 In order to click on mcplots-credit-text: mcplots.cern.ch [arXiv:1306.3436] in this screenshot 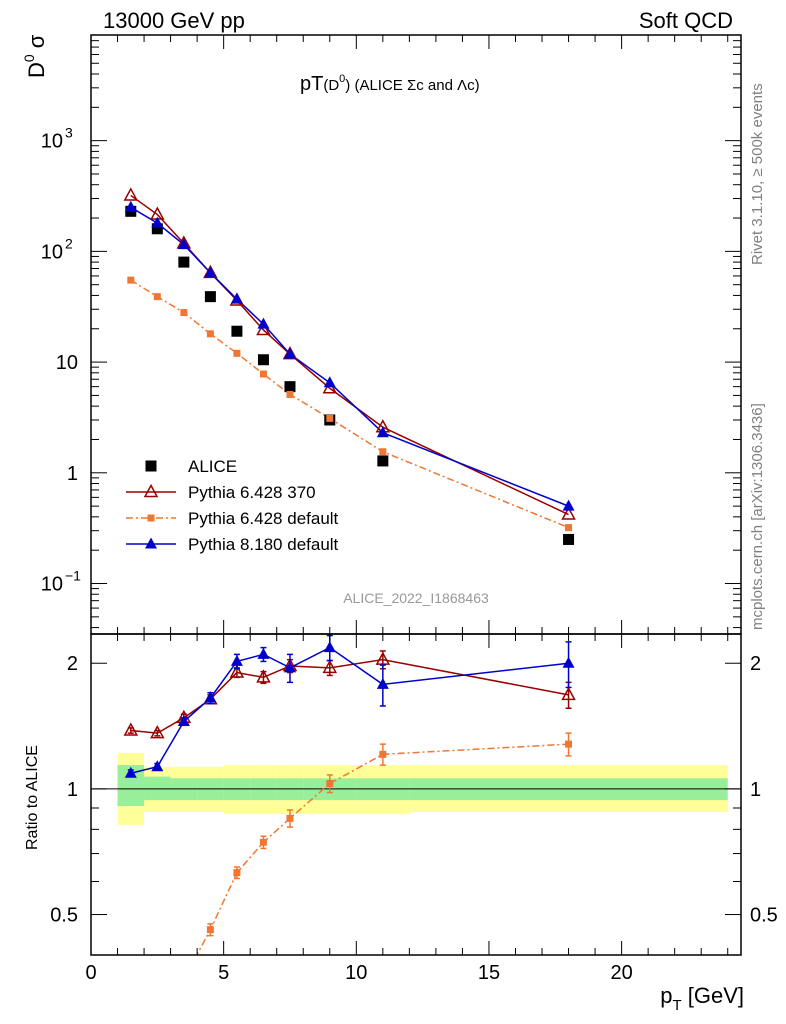, I will do `click(757, 516)`.